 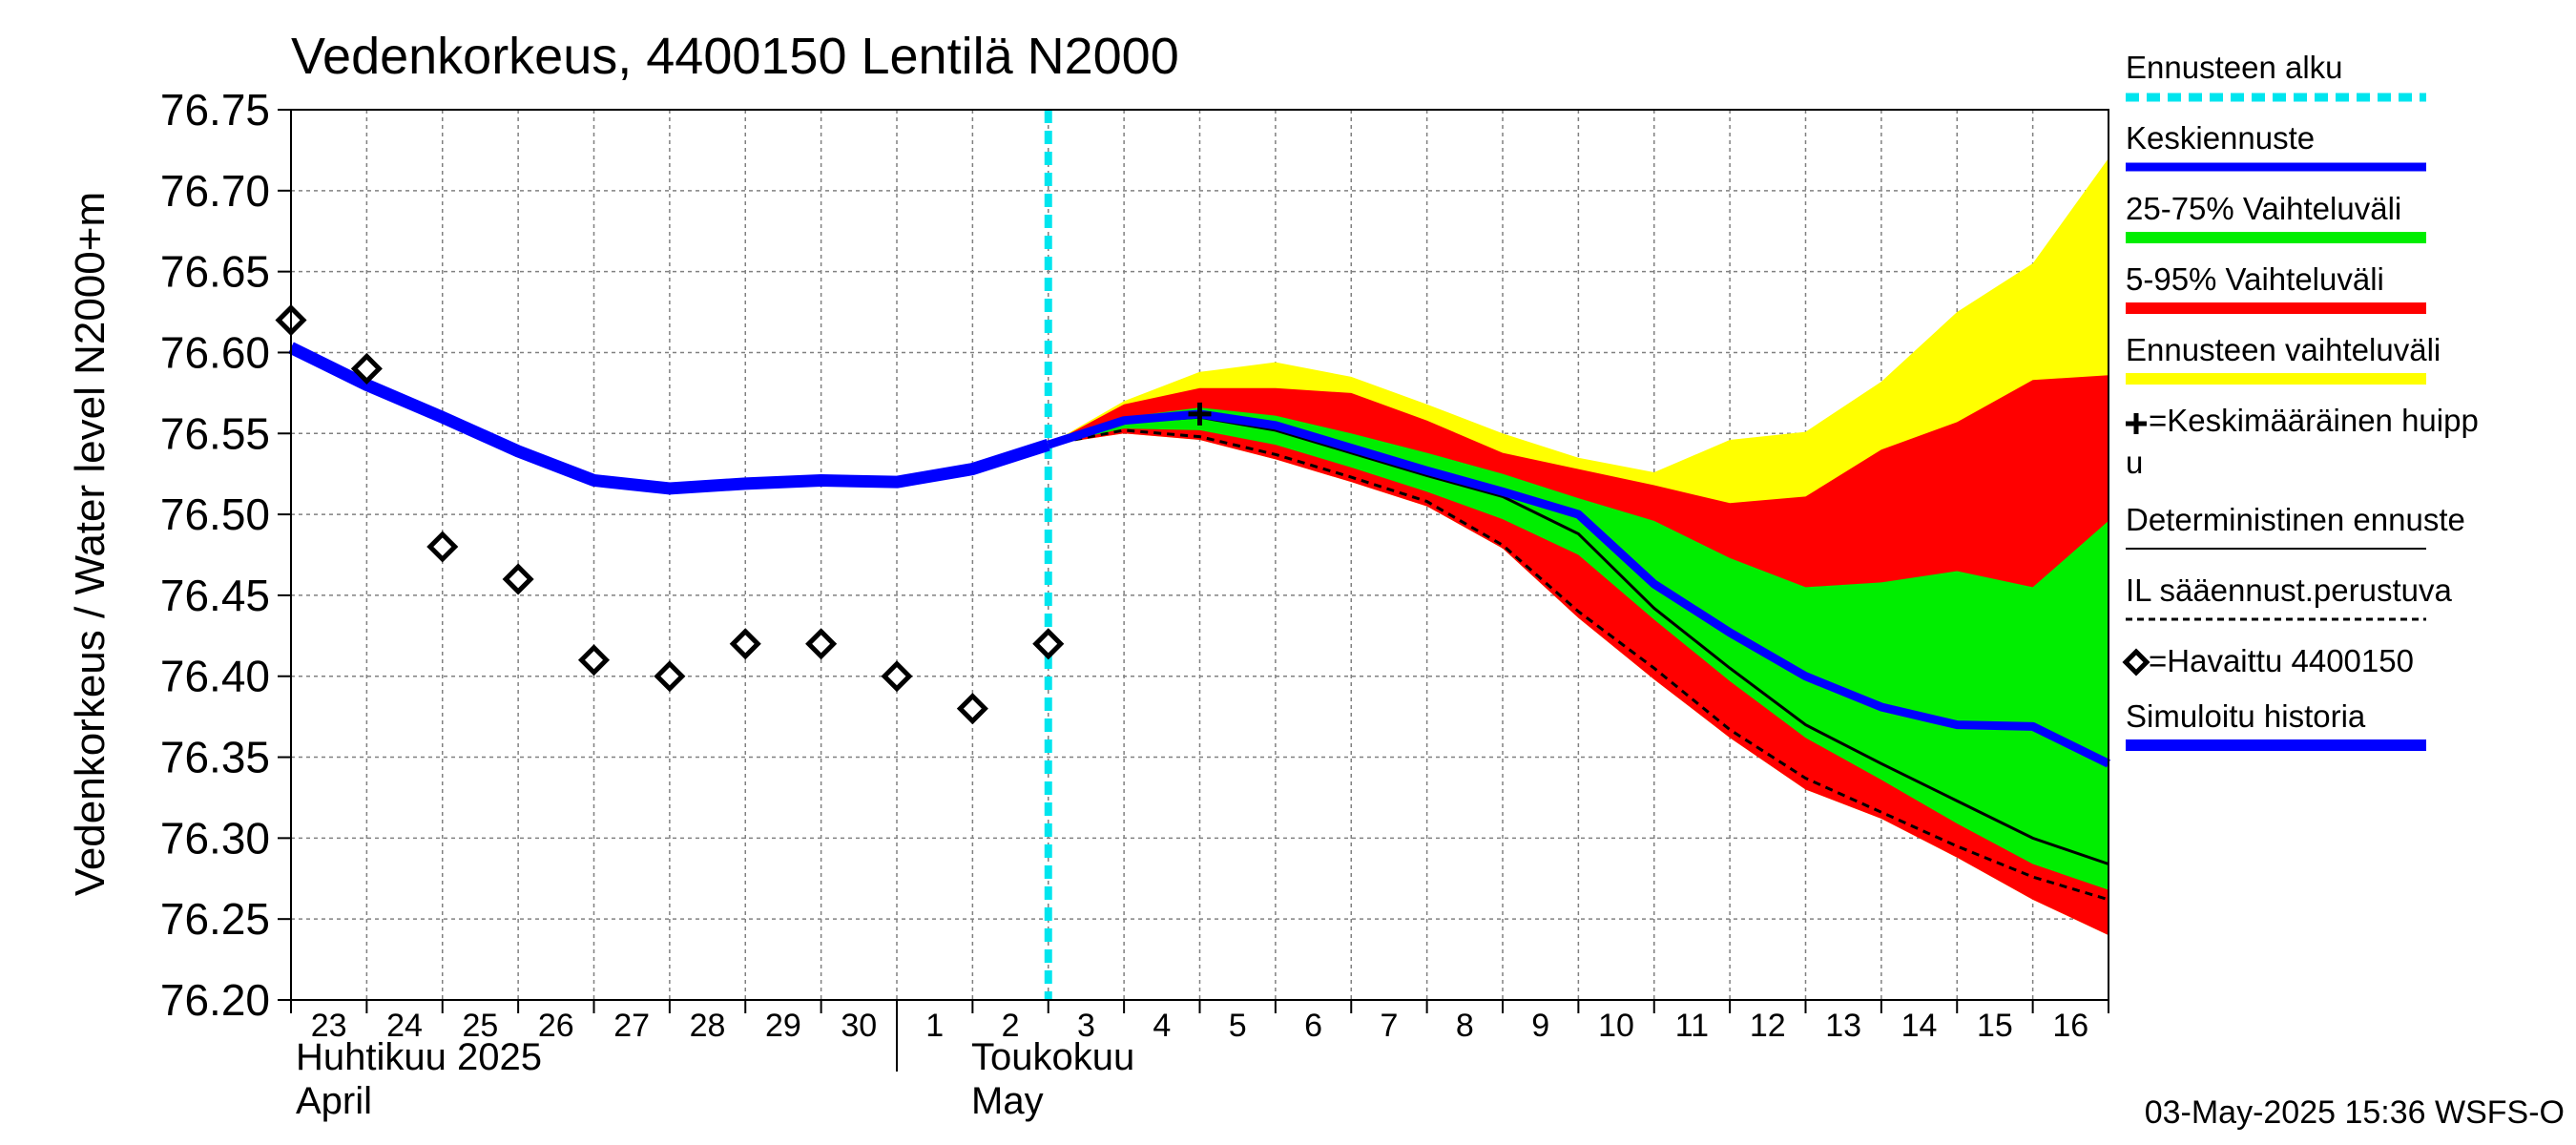 I want to click on mean-forecast-line, so click(x=1578, y=588).